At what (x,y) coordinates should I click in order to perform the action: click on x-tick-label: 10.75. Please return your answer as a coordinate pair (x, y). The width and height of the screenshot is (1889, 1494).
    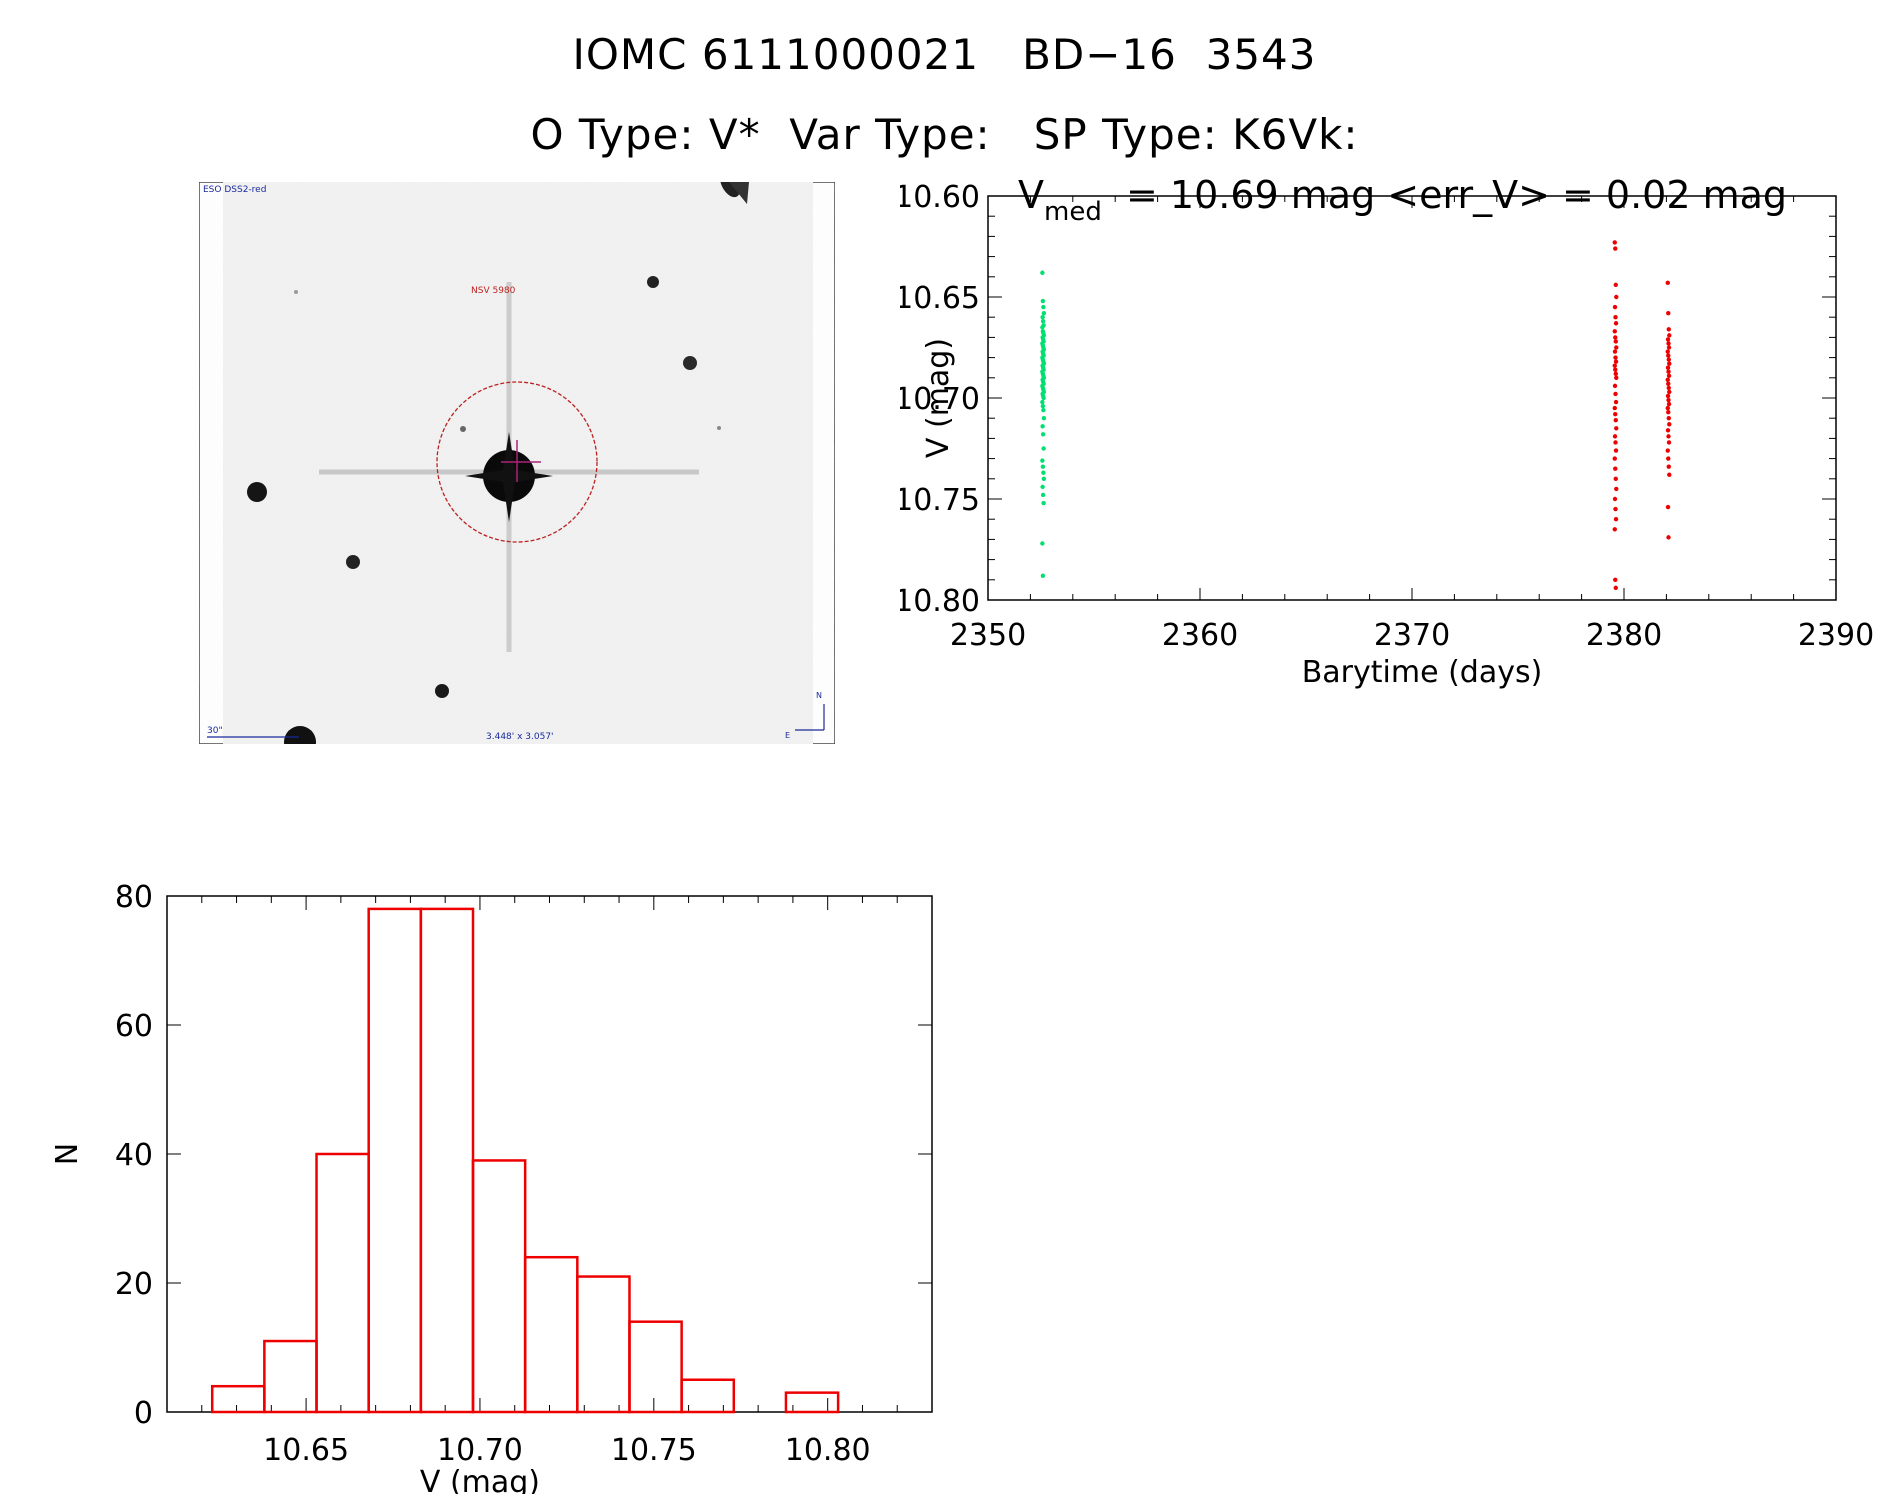
    Looking at the image, I should click on (654, 1450).